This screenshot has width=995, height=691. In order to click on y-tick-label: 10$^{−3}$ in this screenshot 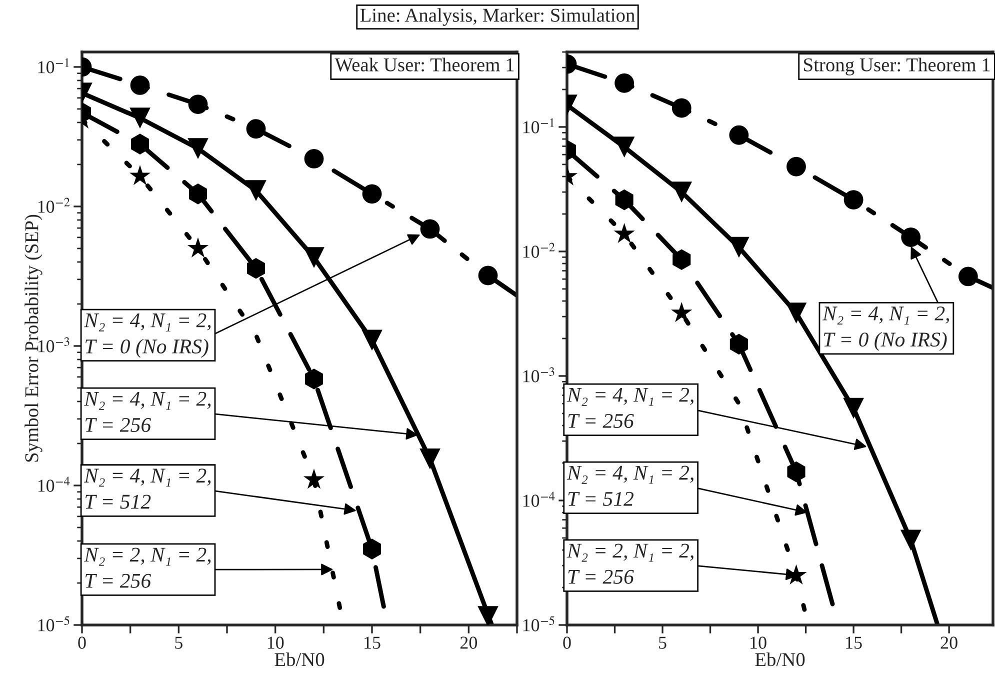, I will do `click(538, 374)`.